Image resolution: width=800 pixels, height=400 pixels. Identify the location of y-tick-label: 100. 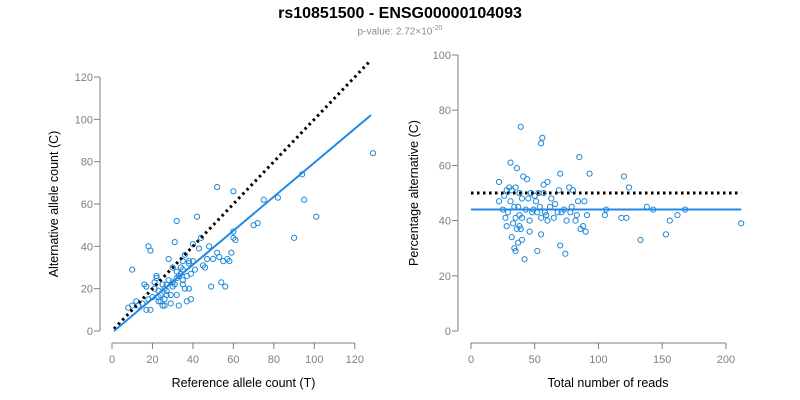
(84, 120).